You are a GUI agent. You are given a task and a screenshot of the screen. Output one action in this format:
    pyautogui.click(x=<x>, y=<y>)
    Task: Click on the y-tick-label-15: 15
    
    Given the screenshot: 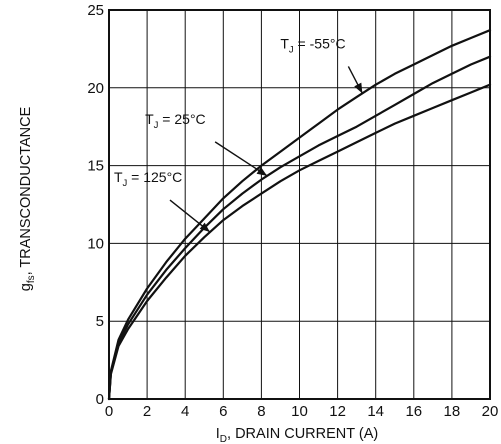 What is the action you would take?
    pyautogui.click(x=95, y=166)
    